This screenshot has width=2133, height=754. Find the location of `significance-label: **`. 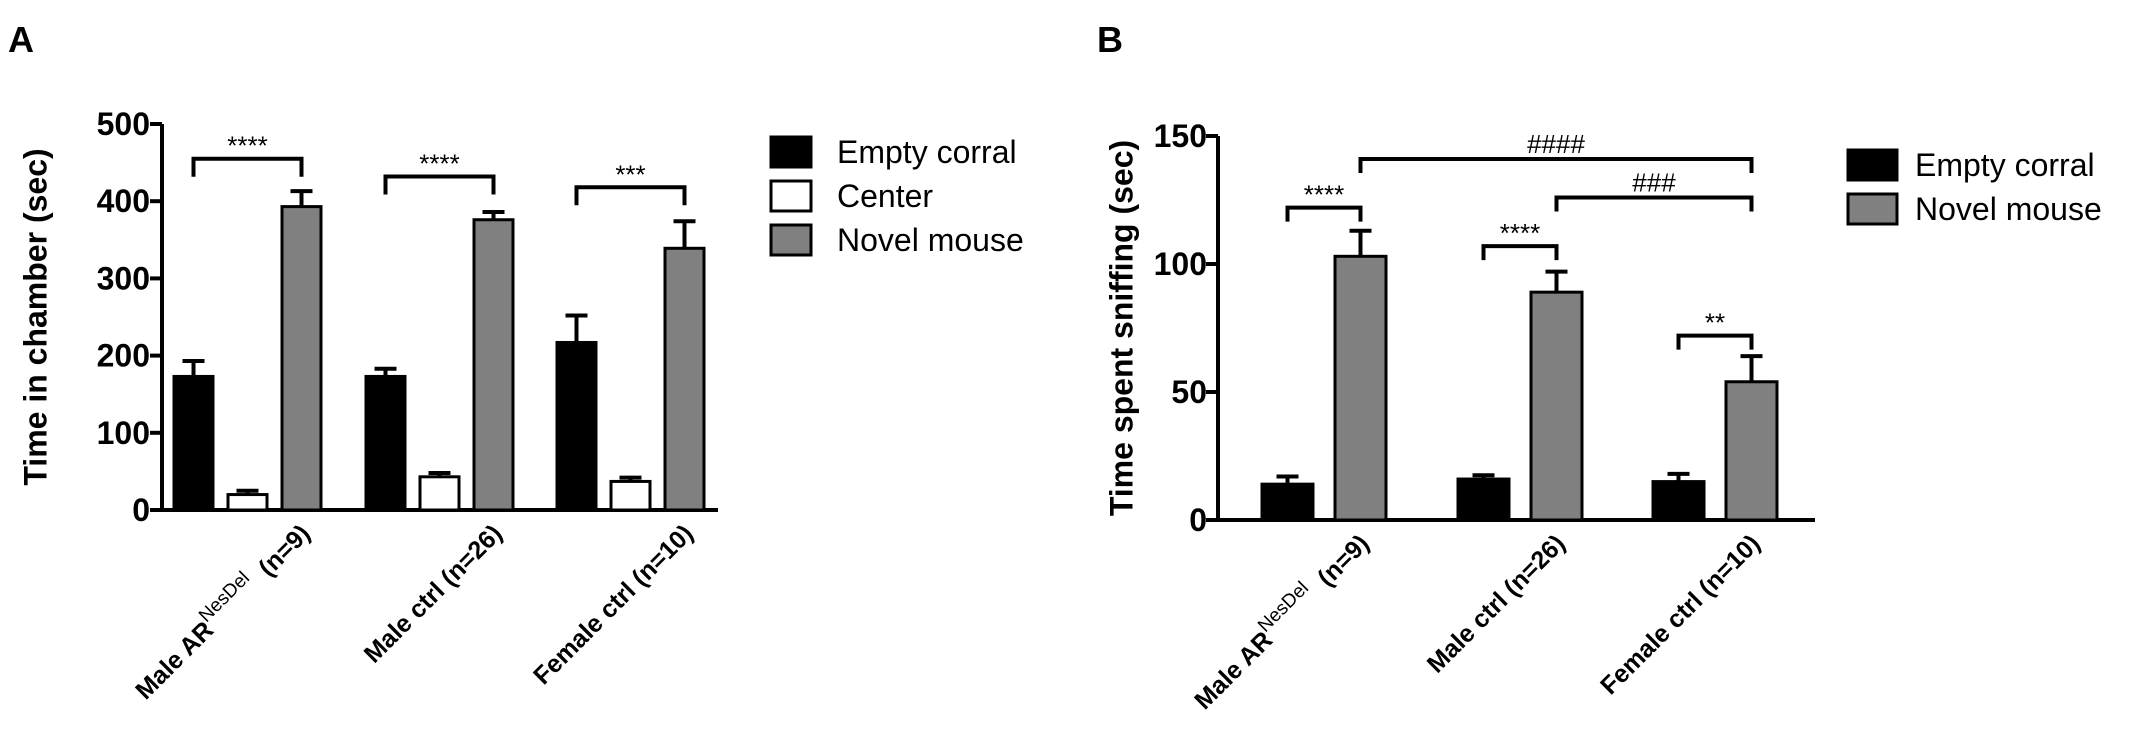

significance-label: ** is located at coordinates (1715, 323).